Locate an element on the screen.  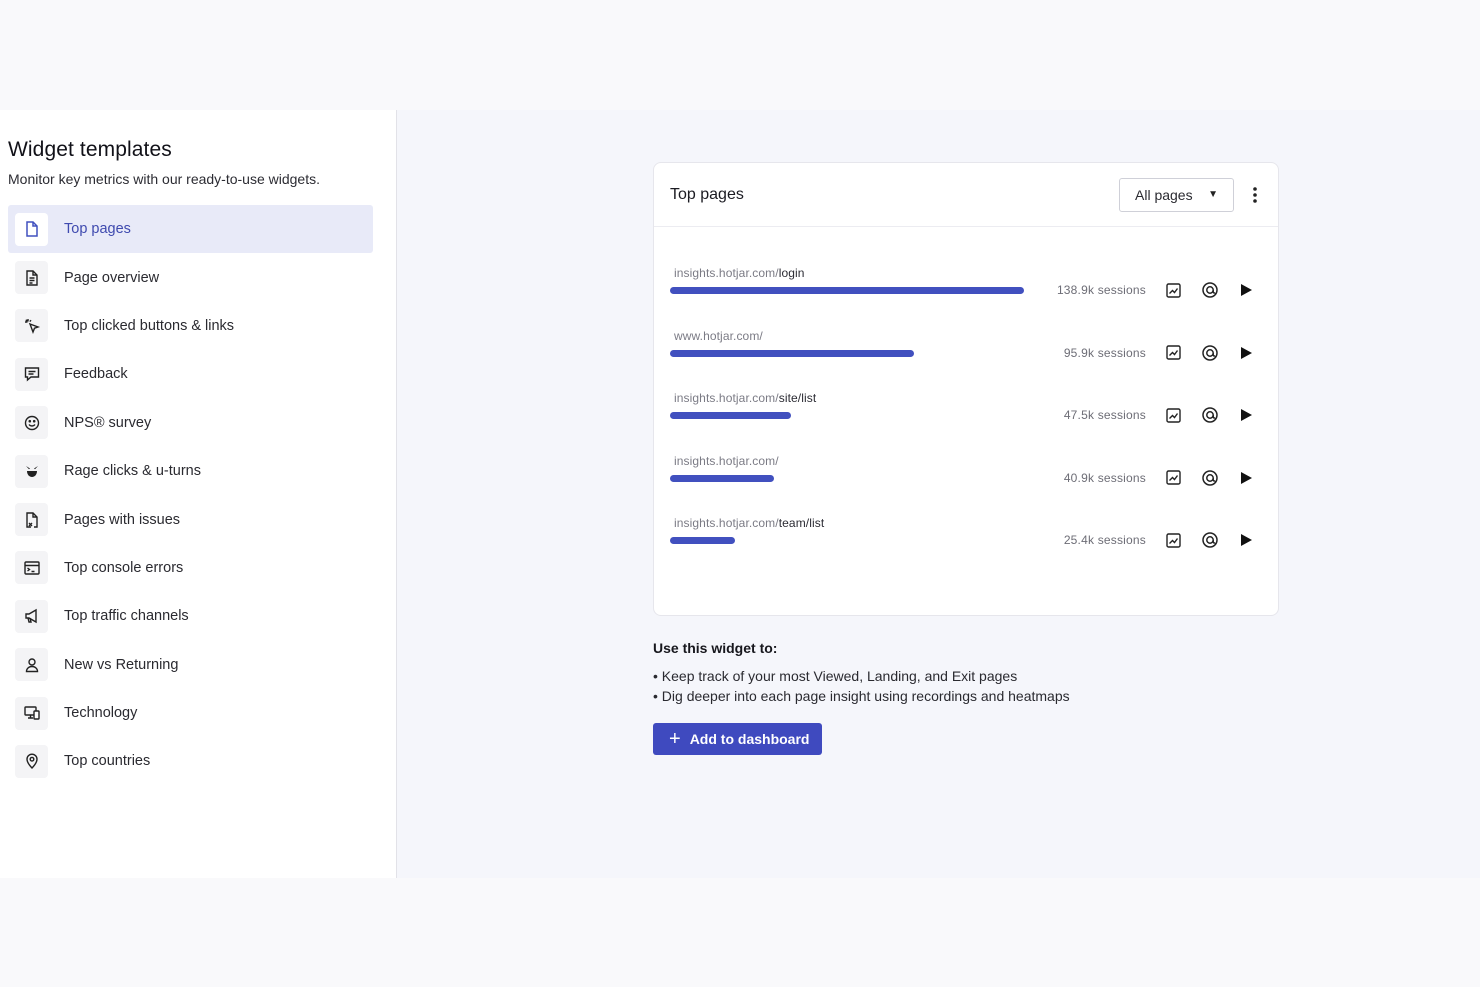
template-item-feedback: Feedback is located at coordinates (190, 374).